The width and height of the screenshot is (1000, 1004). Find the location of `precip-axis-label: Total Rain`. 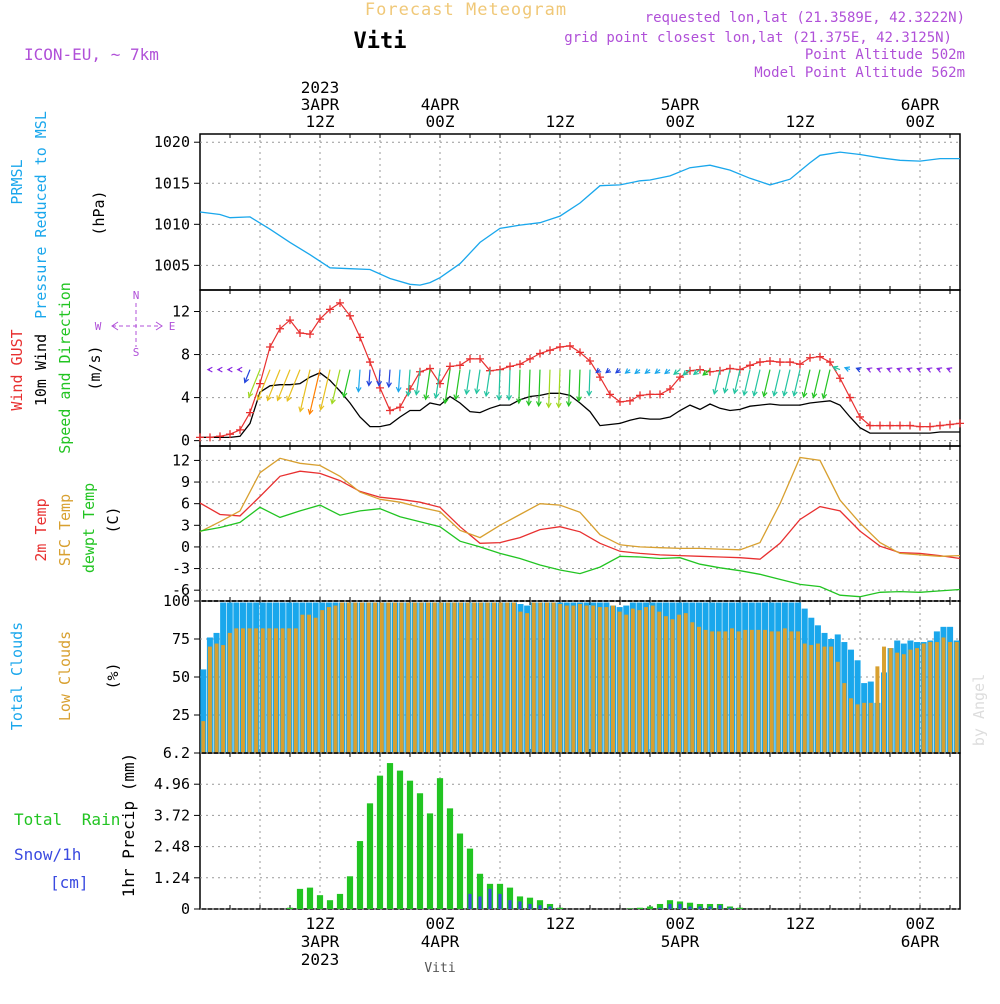

precip-axis-label: Total Rain is located at coordinates (67, 819).